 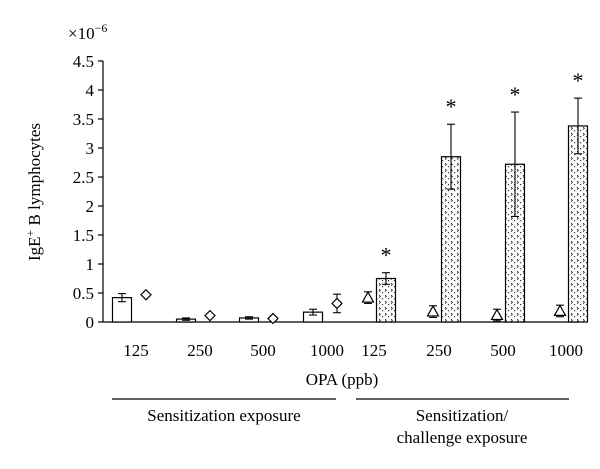 I want to click on y-tick-label: 0, so click(x=90, y=322).